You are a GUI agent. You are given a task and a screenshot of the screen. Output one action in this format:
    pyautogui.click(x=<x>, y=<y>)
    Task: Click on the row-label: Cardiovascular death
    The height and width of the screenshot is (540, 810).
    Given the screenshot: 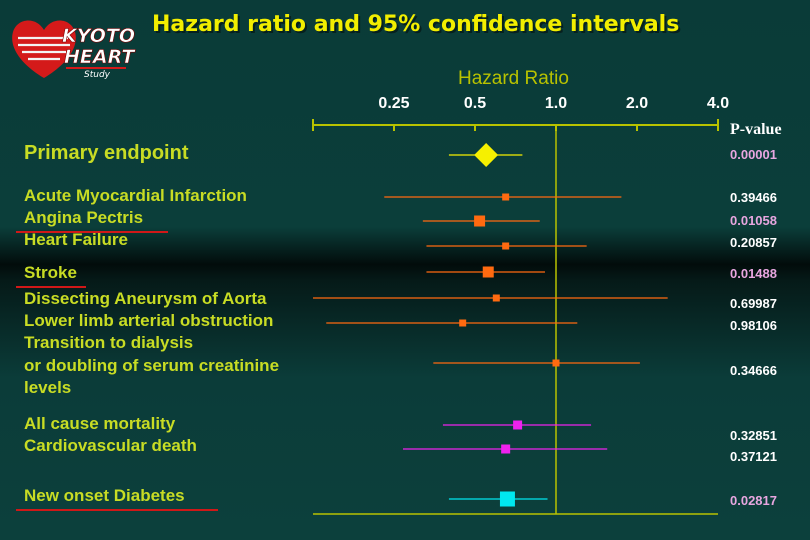 What is the action you would take?
    pyautogui.click(x=110, y=445)
    